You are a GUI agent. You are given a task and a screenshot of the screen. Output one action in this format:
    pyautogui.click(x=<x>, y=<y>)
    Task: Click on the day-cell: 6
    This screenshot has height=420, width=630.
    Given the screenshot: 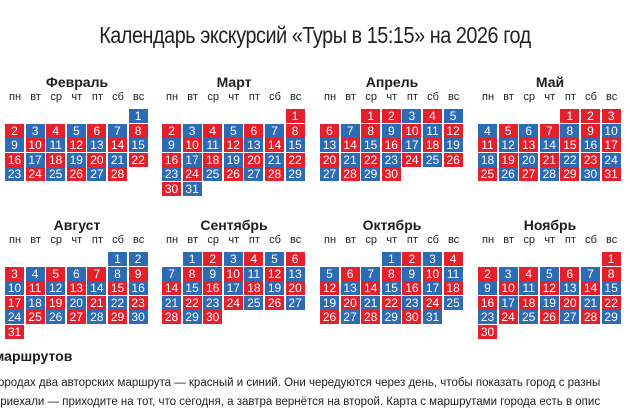 What is the action you would take?
    pyautogui.click(x=529, y=130)
    